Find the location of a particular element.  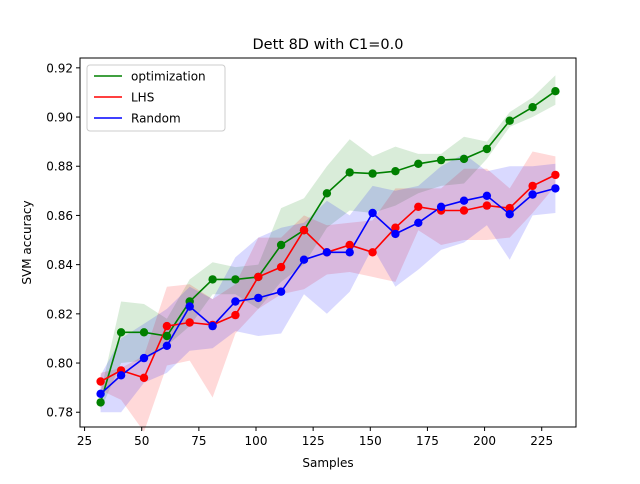

x-tick-label: 25 is located at coordinates (84, 441).